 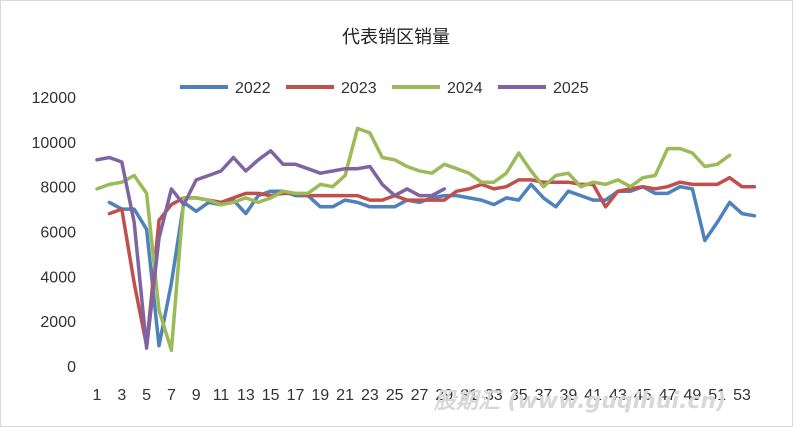 I want to click on x-tick-label: 11, so click(x=221, y=395).